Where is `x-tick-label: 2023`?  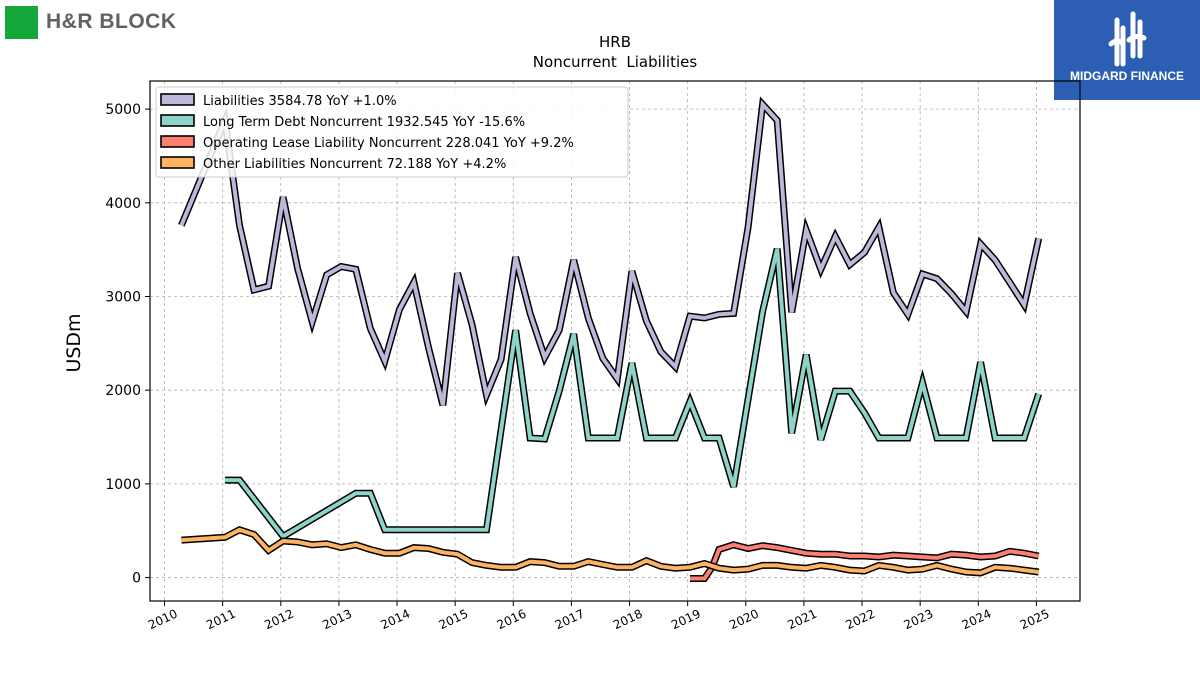
x-tick-label: 2023 is located at coordinates (919, 620).